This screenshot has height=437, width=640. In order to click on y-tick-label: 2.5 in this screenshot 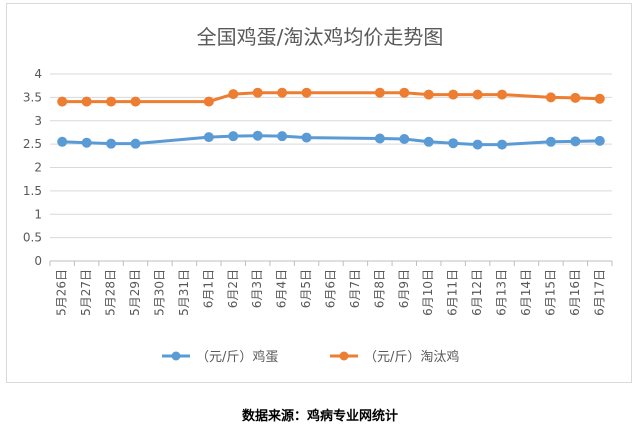, I will do `click(32, 144)`.